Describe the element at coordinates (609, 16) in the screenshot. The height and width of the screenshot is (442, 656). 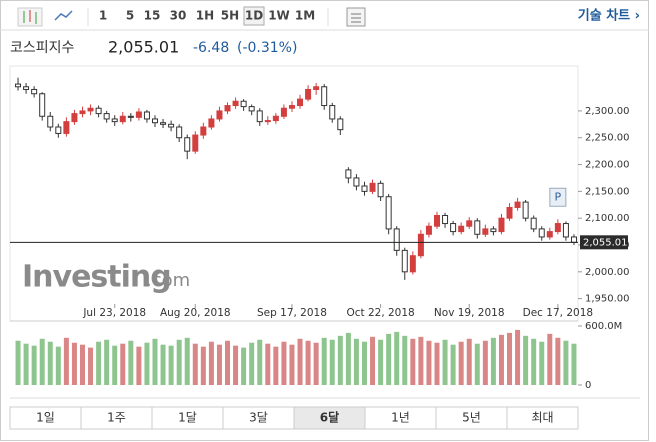
I see `technical-link: 기술 차트 ›` at that location.